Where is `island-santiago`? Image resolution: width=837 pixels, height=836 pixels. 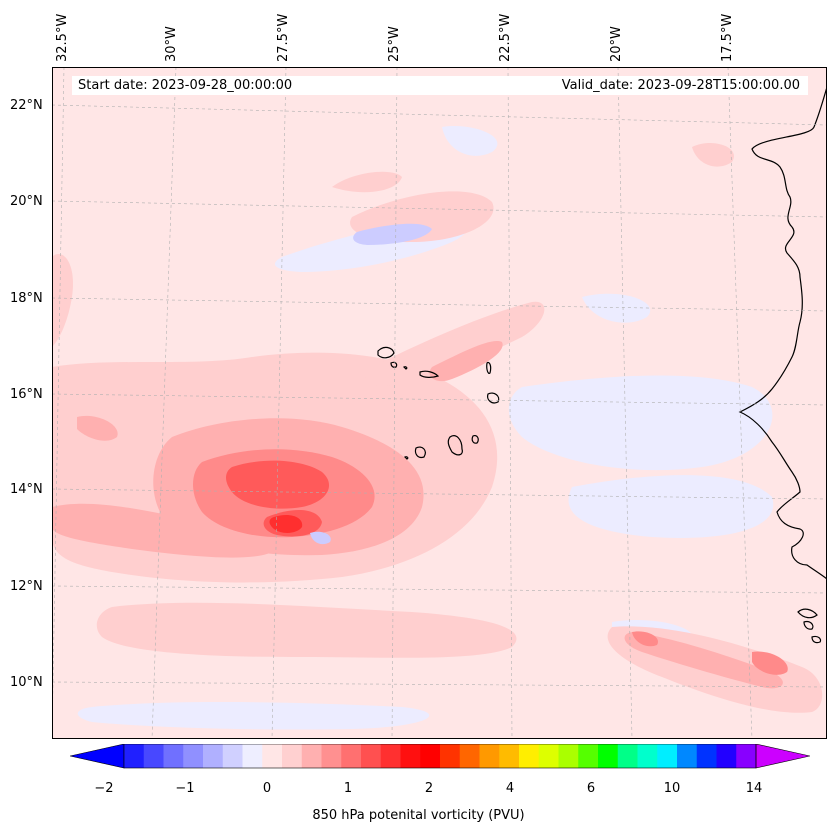 island-santiago is located at coordinates (455, 445).